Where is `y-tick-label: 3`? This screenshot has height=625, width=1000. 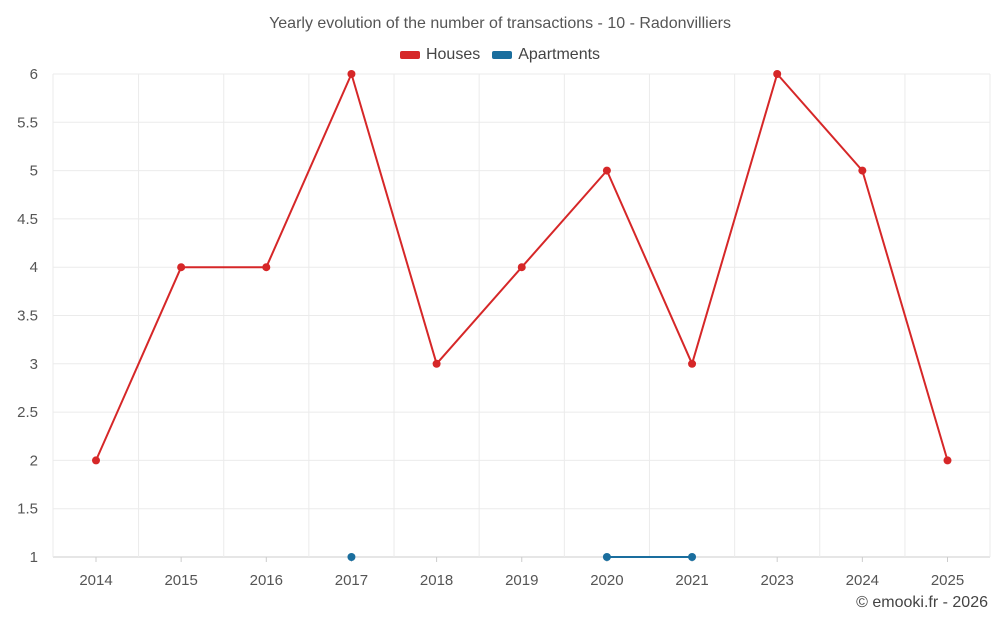 y-tick-label: 3 is located at coordinates (34, 364).